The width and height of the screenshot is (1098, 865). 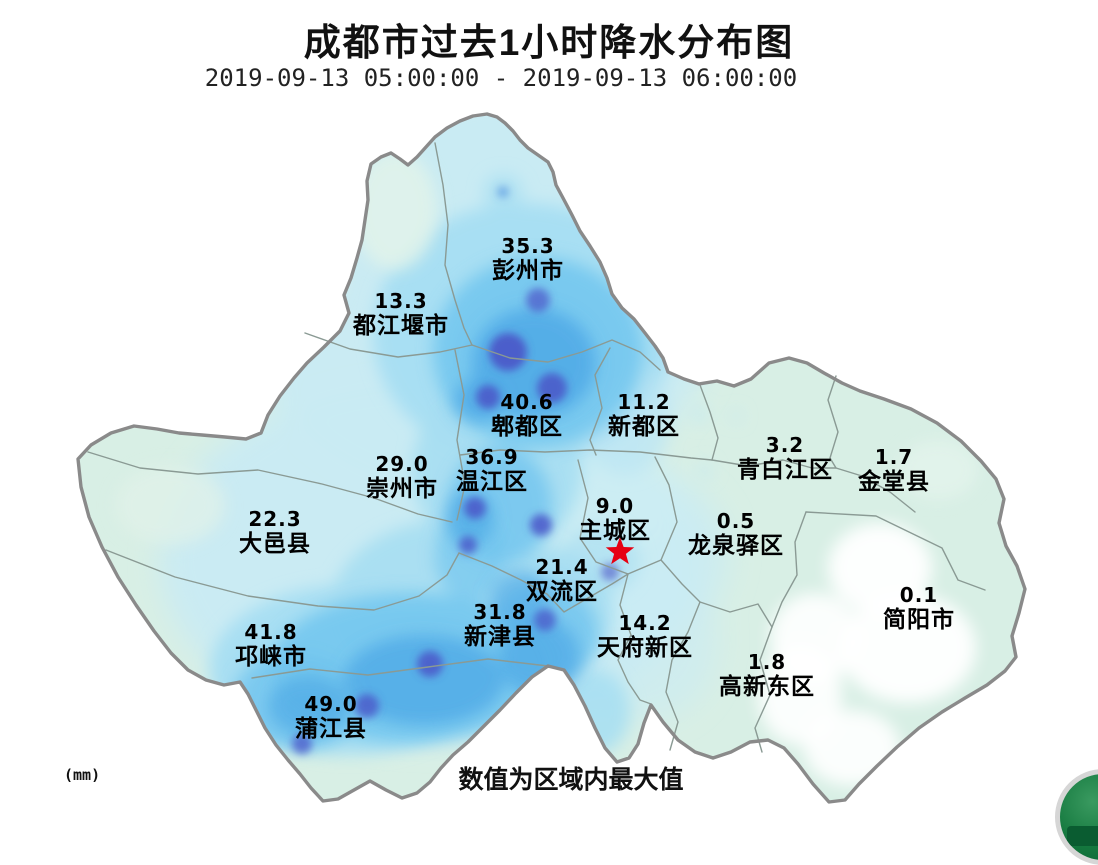 I want to click on unit-label: (mm), so click(x=82, y=775).